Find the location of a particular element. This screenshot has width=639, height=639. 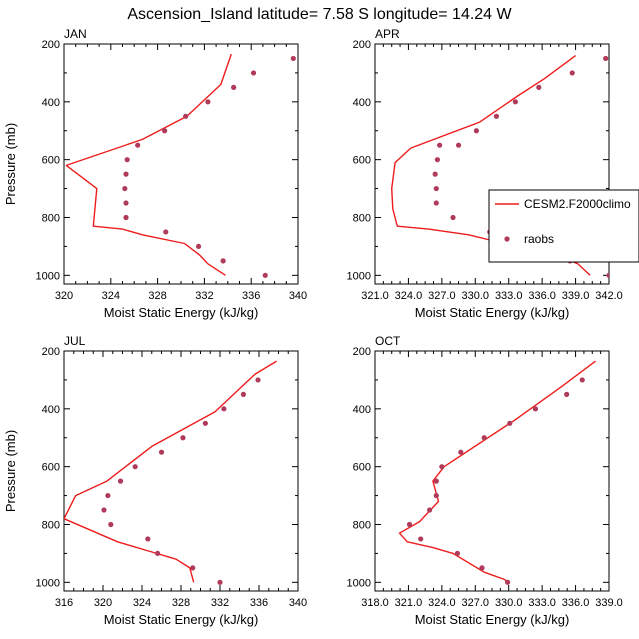

legend-entry: raobs is located at coordinates (529, 239).